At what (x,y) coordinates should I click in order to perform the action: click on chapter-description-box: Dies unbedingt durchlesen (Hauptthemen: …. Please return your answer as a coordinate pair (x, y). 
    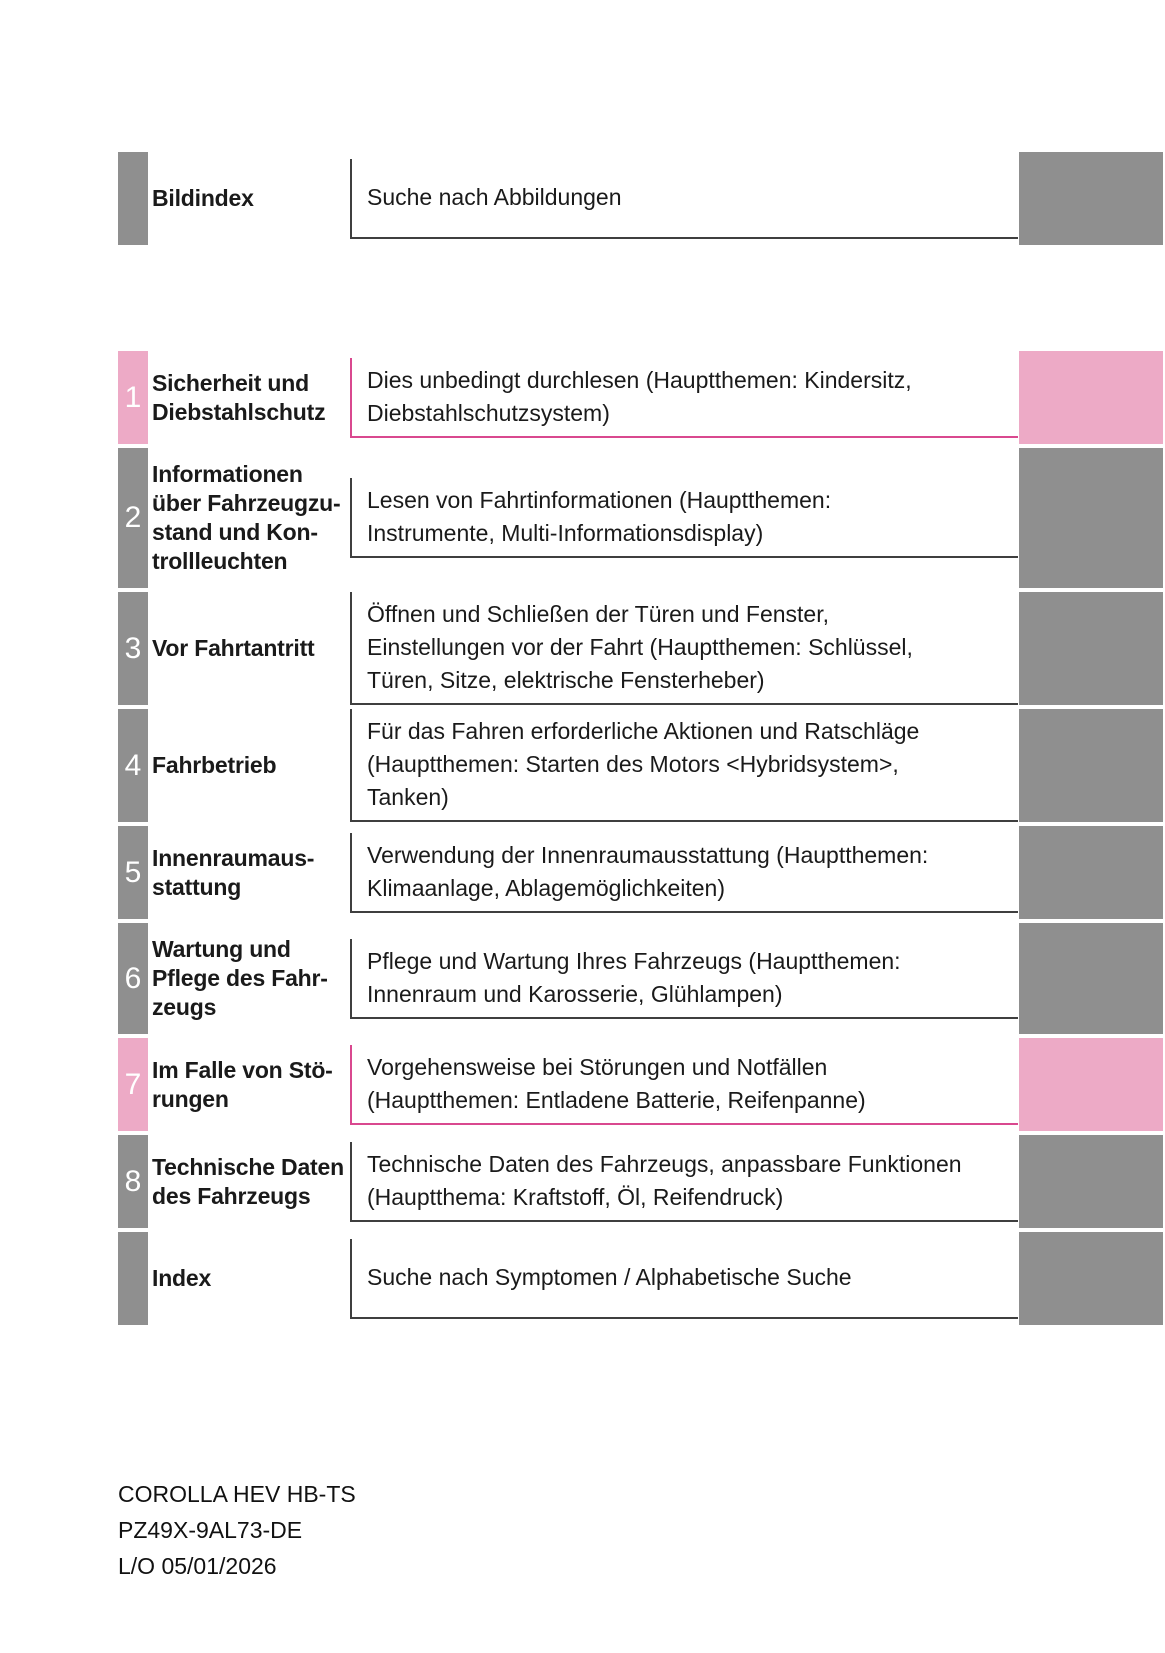
    Looking at the image, I should click on (684, 397).